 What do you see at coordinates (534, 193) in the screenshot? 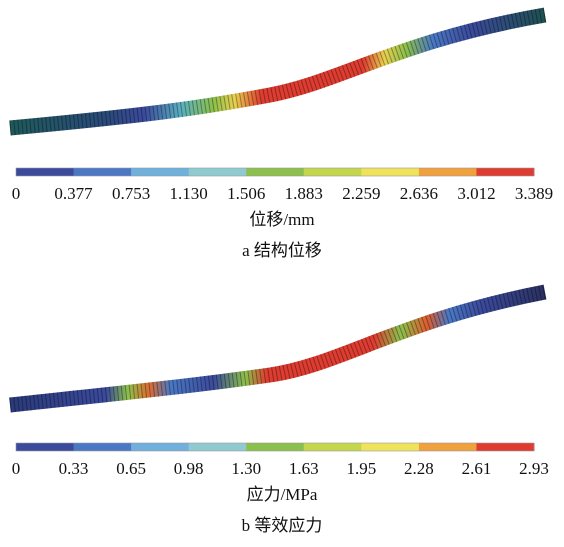
I see `tick-label: 3.389` at bounding box center [534, 193].